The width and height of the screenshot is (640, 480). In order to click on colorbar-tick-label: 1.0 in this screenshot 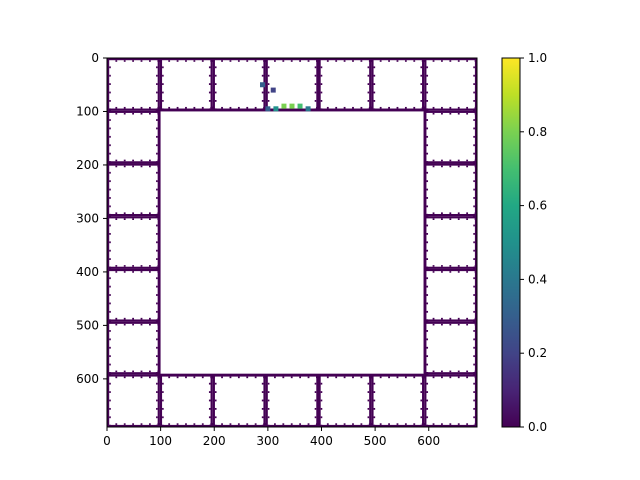, I will do `click(537, 58)`.